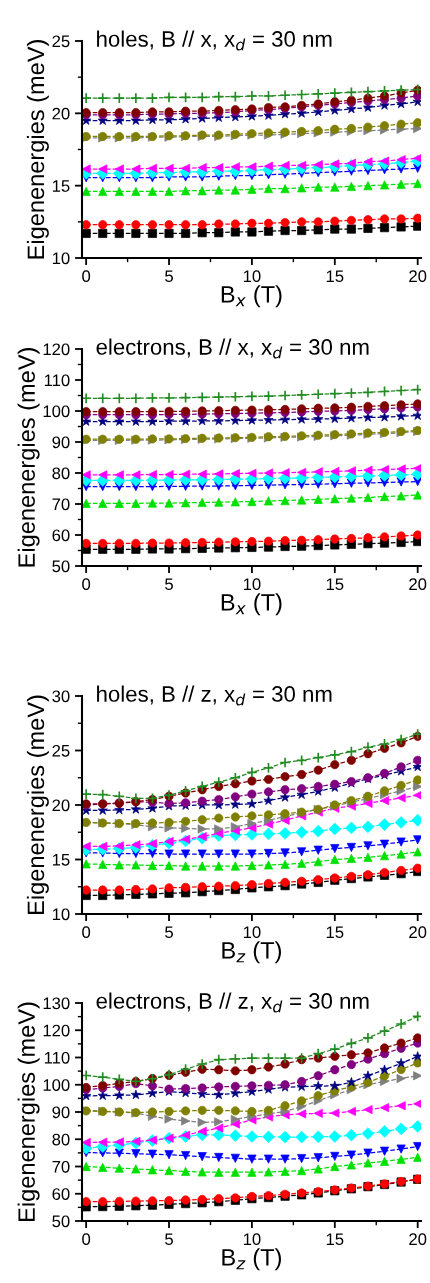 The width and height of the screenshot is (430, 1283). What do you see at coordinates (56, 1003) in the screenshot?
I see `y-tick-label: 130` at bounding box center [56, 1003].